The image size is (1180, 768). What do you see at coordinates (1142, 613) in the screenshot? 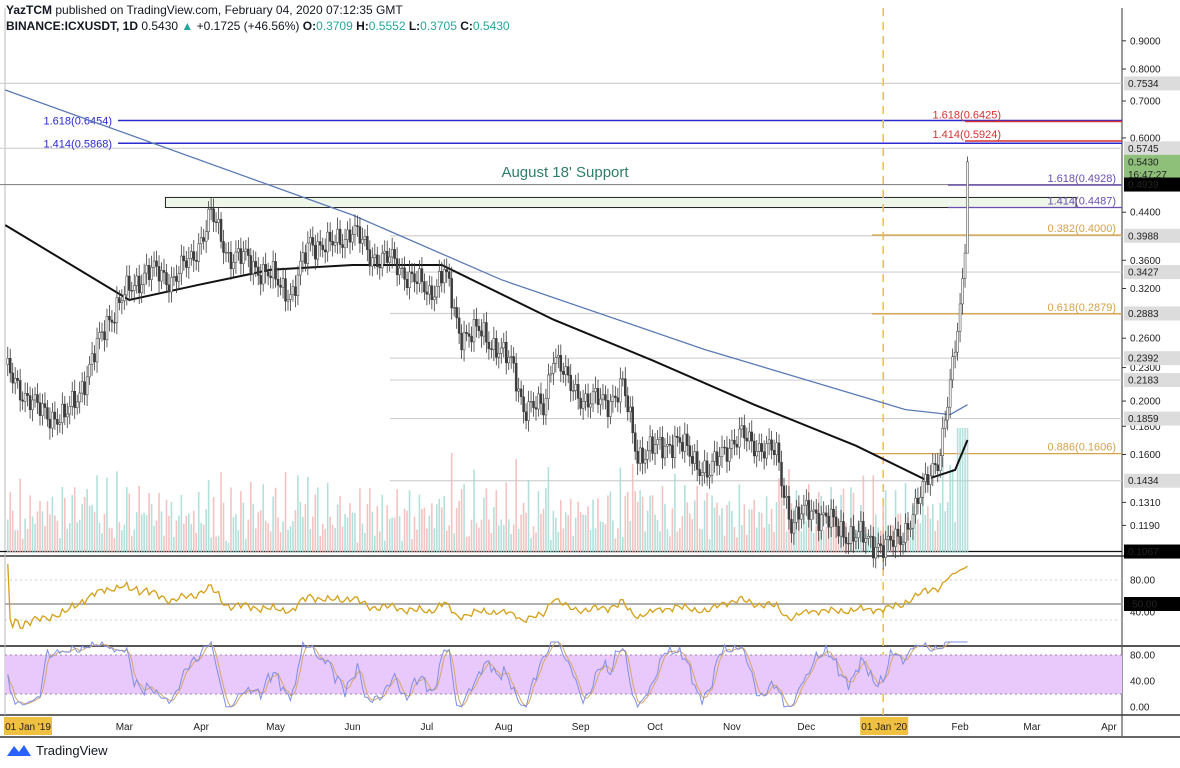
I see `rsi-tick-label: 40.00` at bounding box center [1142, 613].